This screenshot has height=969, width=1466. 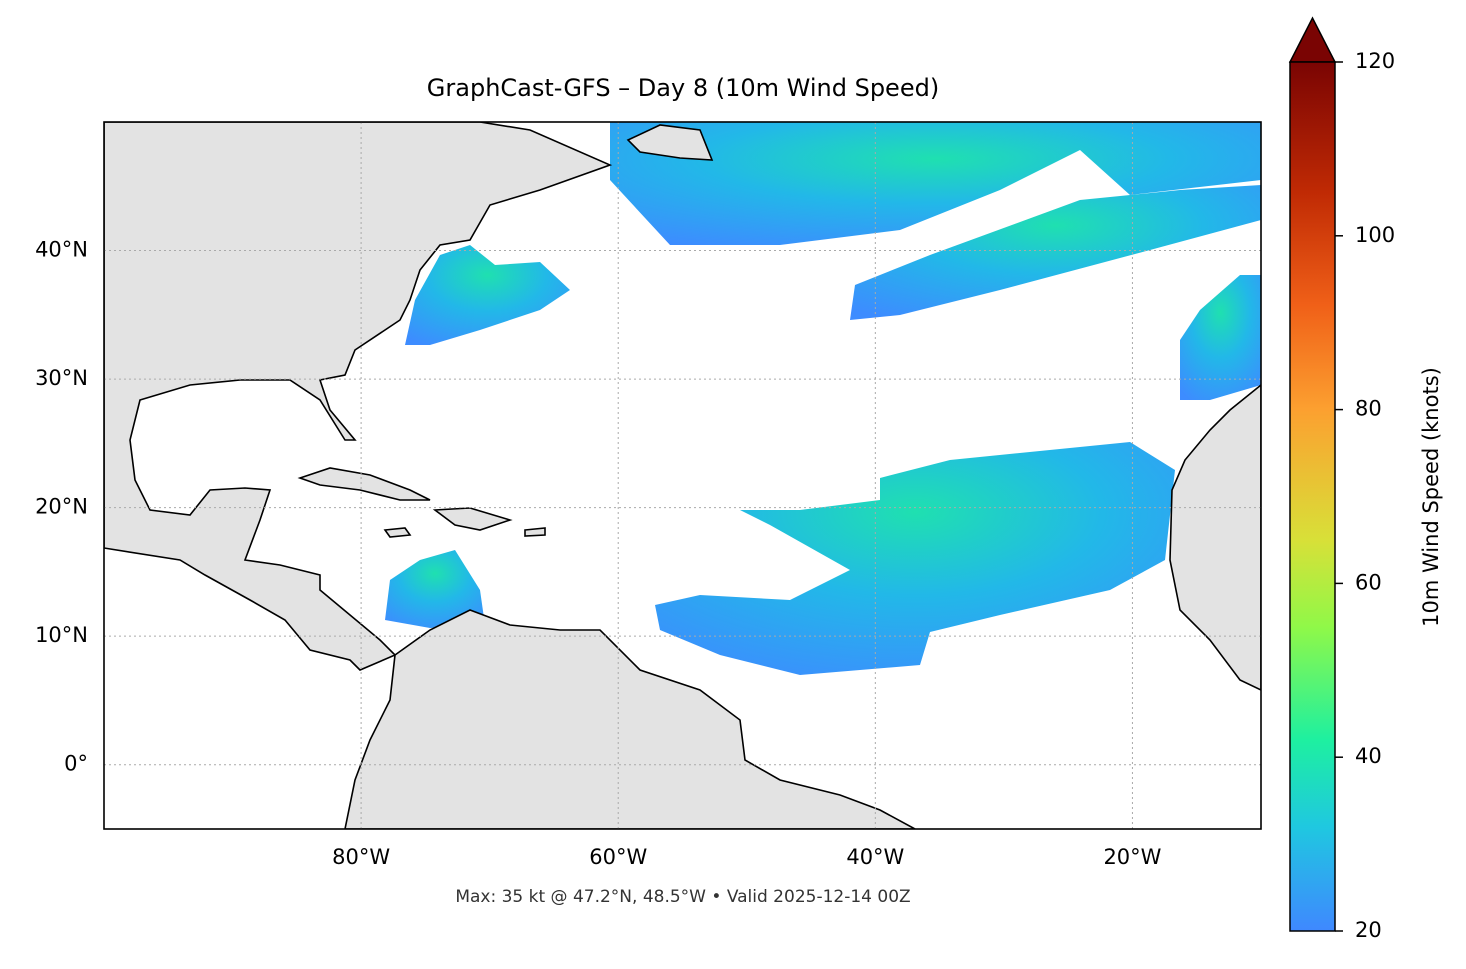 I want to click on puerto-rico, so click(x=535, y=532).